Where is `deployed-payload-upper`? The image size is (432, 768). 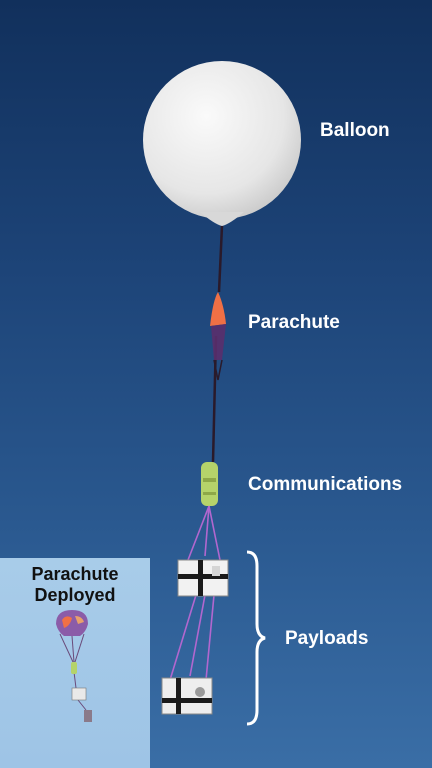
deployed-payload-upper is located at coordinates (79, 694).